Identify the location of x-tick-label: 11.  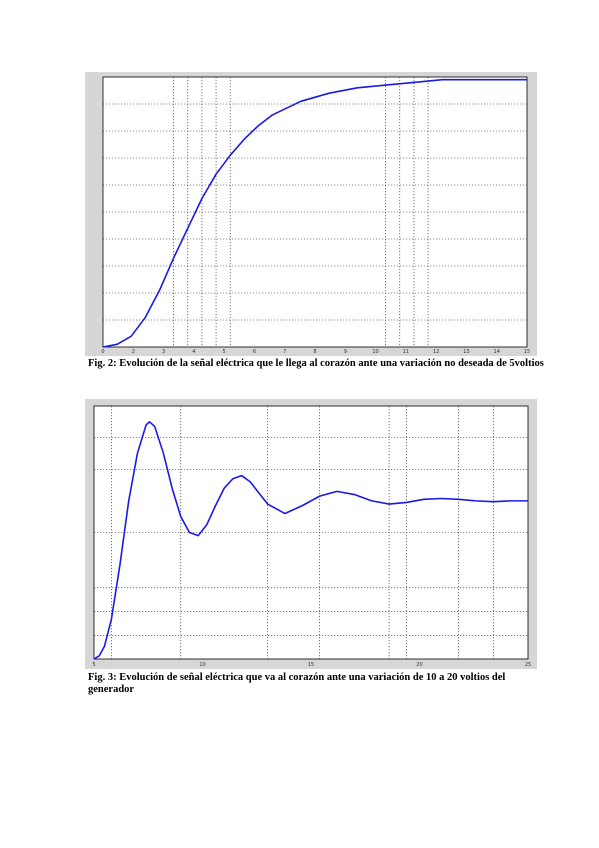
(406, 352).